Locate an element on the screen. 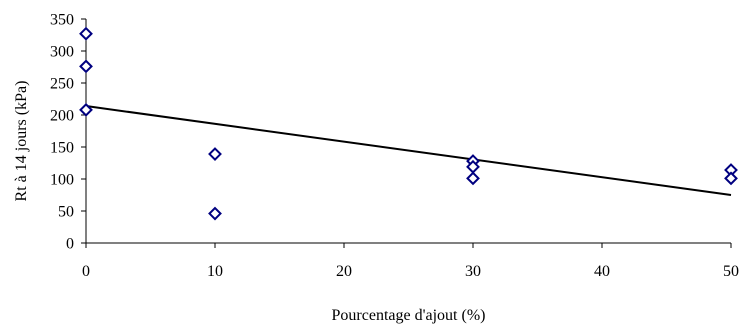 The image size is (742, 329). x-axis-title: Pourcentage d'ajout (%) is located at coordinates (409, 315).